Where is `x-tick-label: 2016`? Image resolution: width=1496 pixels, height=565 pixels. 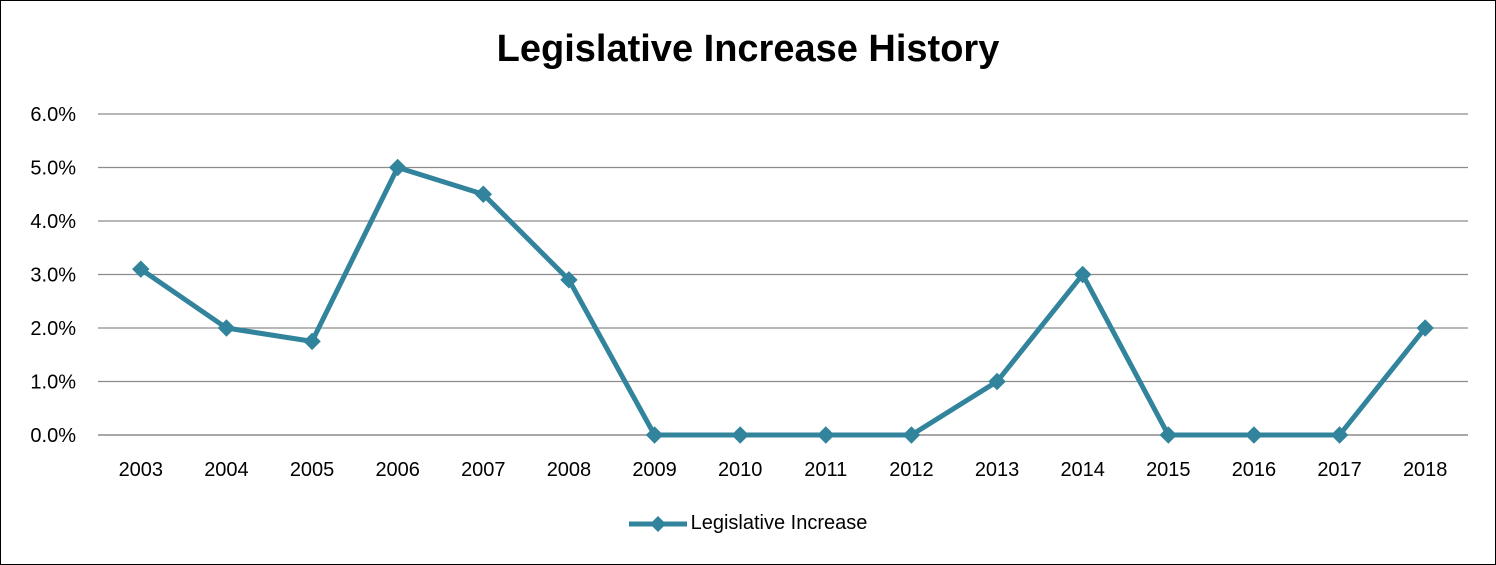
x-tick-label: 2016 is located at coordinates (1254, 470).